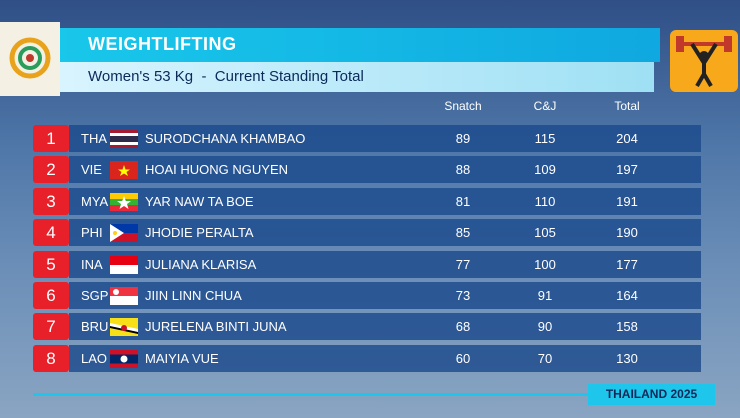 The width and height of the screenshot is (740, 418). I want to click on weightlifter-icon, so click(704, 62).